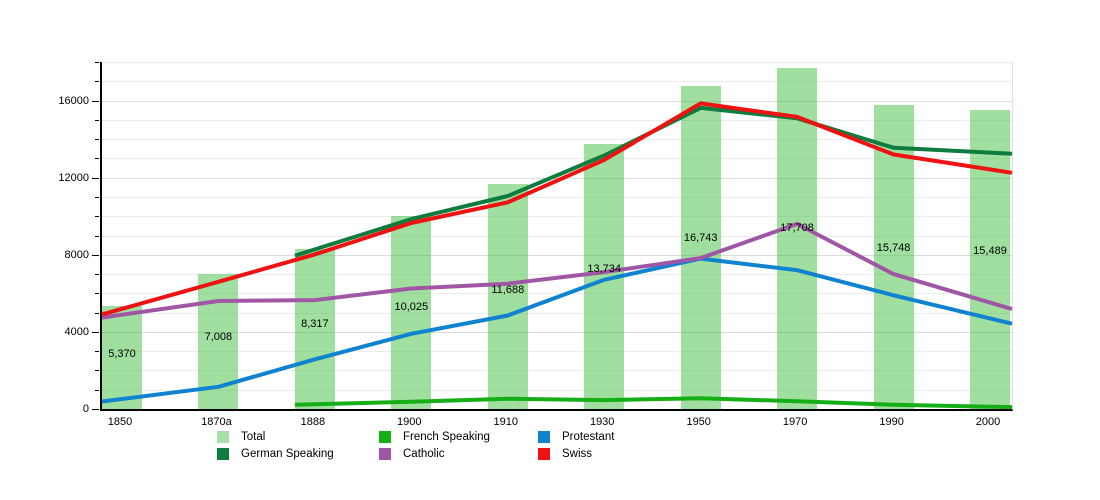  What do you see at coordinates (73, 100) in the screenshot?
I see `y-axis-tick-label: 16000` at bounding box center [73, 100].